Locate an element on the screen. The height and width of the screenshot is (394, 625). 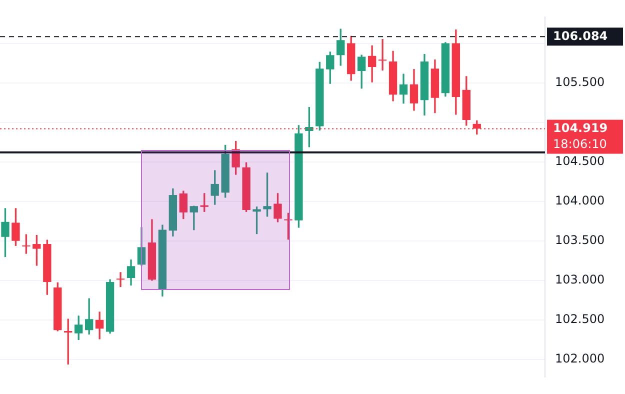
y-tick-label: 102.000 is located at coordinates (580, 359).